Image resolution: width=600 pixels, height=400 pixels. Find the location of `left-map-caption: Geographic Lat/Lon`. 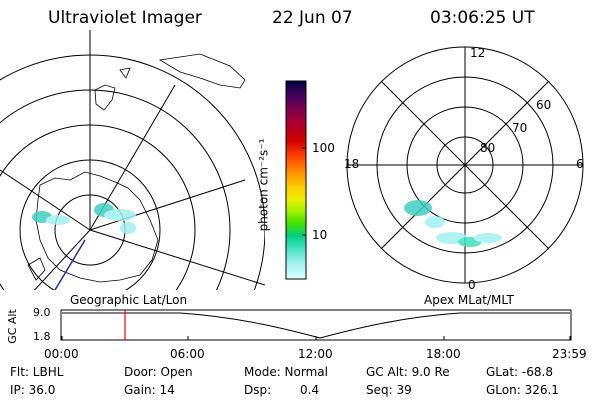

left-map-caption: Geographic Lat/Lon is located at coordinates (129, 300).